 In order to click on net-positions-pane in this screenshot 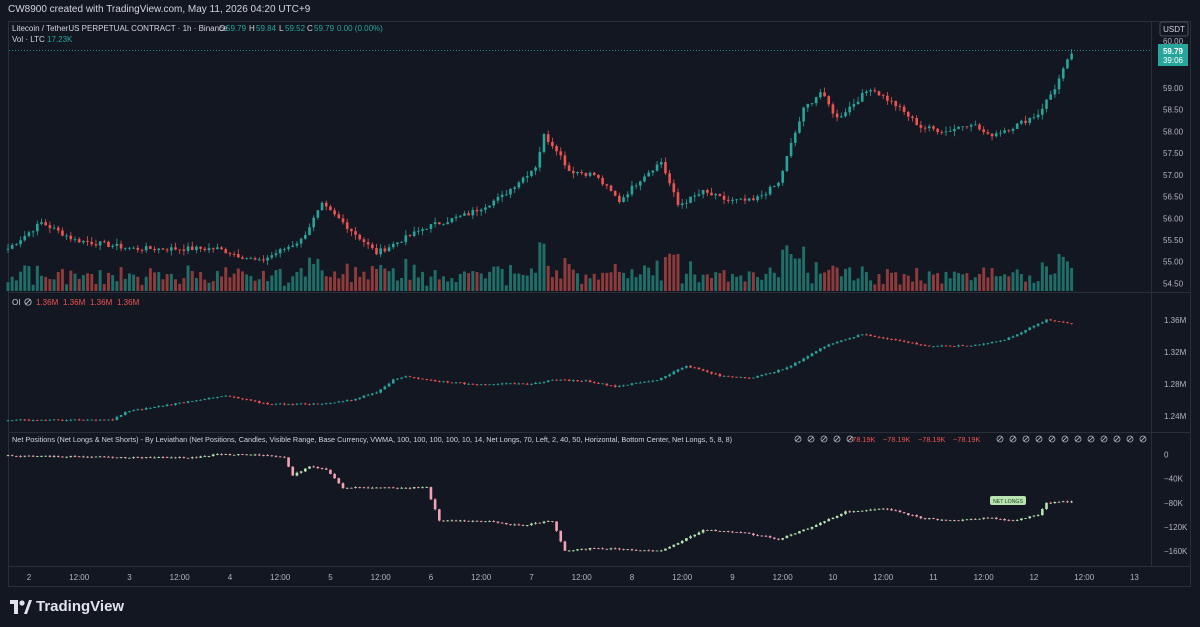, I will do `click(539, 502)`.